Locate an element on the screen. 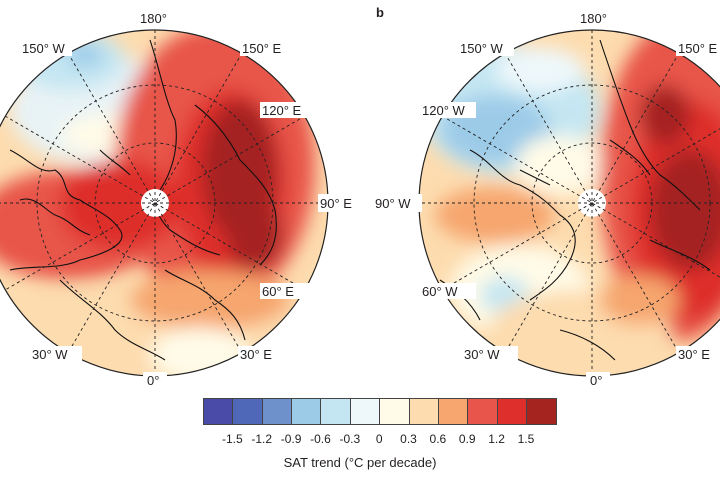 The height and width of the screenshot is (479, 720). label-a-180: 180° is located at coordinates (153, 18).